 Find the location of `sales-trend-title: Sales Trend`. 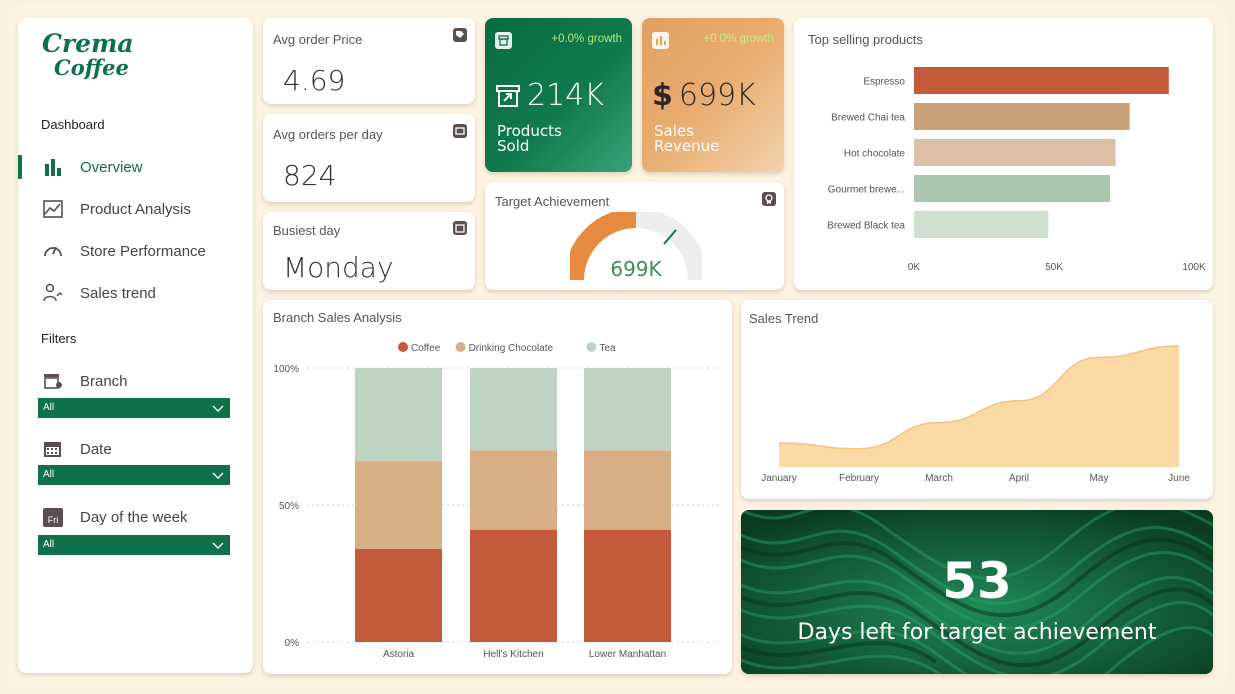

sales-trend-title: Sales Trend is located at coordinates (784, 318).